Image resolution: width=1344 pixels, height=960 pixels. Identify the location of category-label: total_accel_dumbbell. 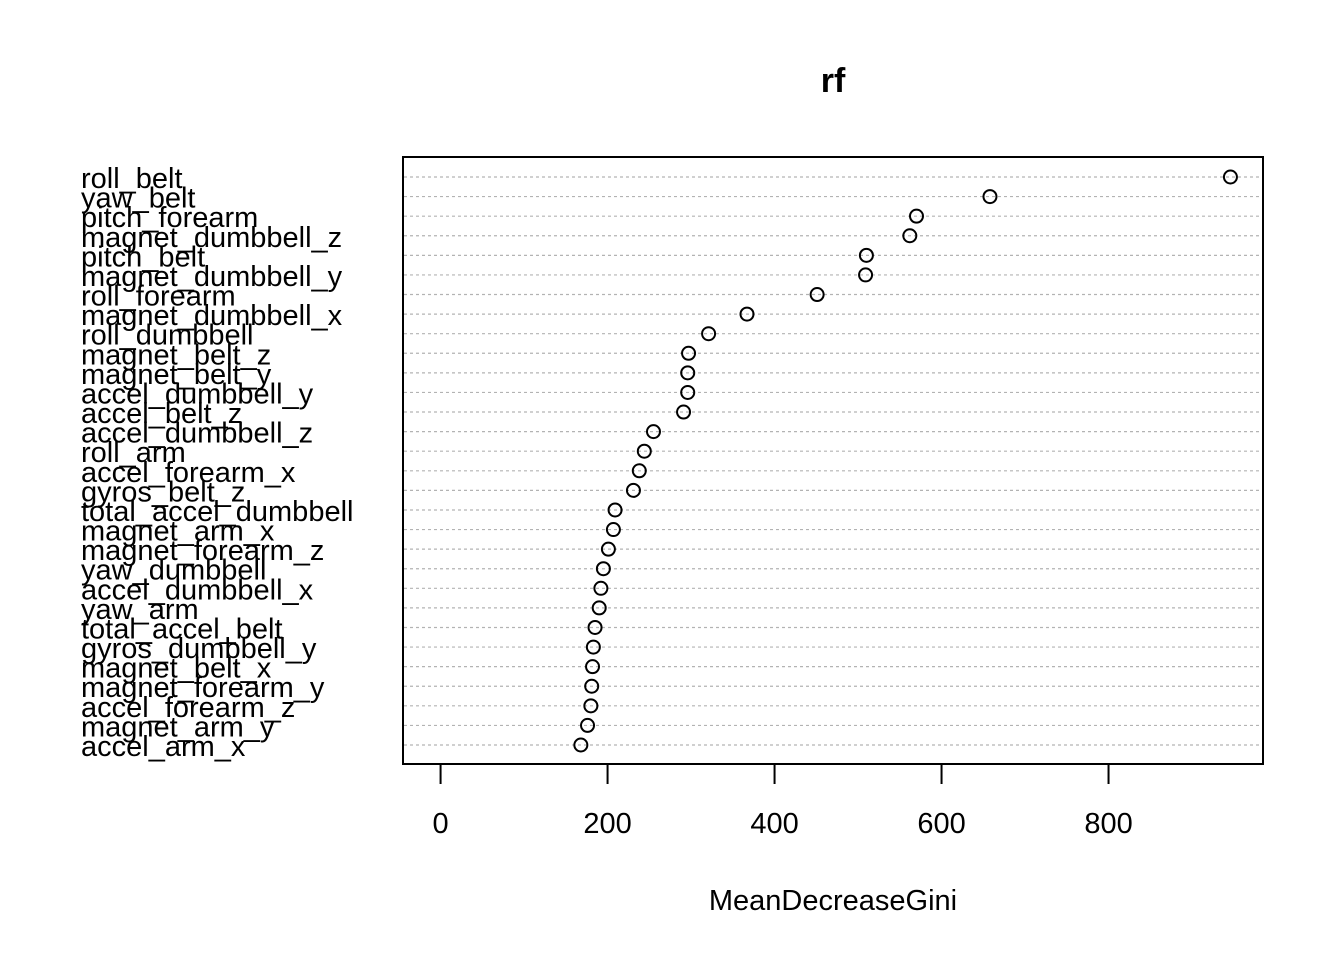
(217, 512).